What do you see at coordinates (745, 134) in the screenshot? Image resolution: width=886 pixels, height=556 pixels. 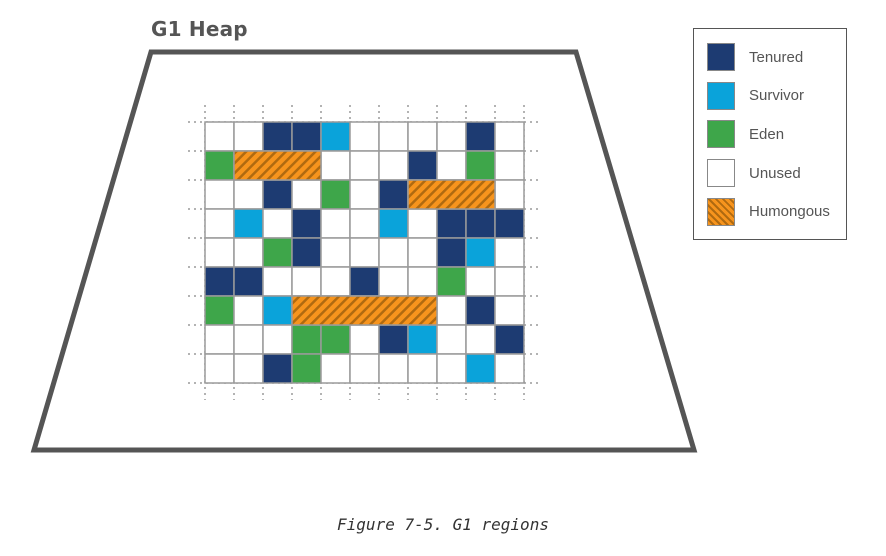 I see `legend-item-eden: Eden` at bounding box center [745, 134].